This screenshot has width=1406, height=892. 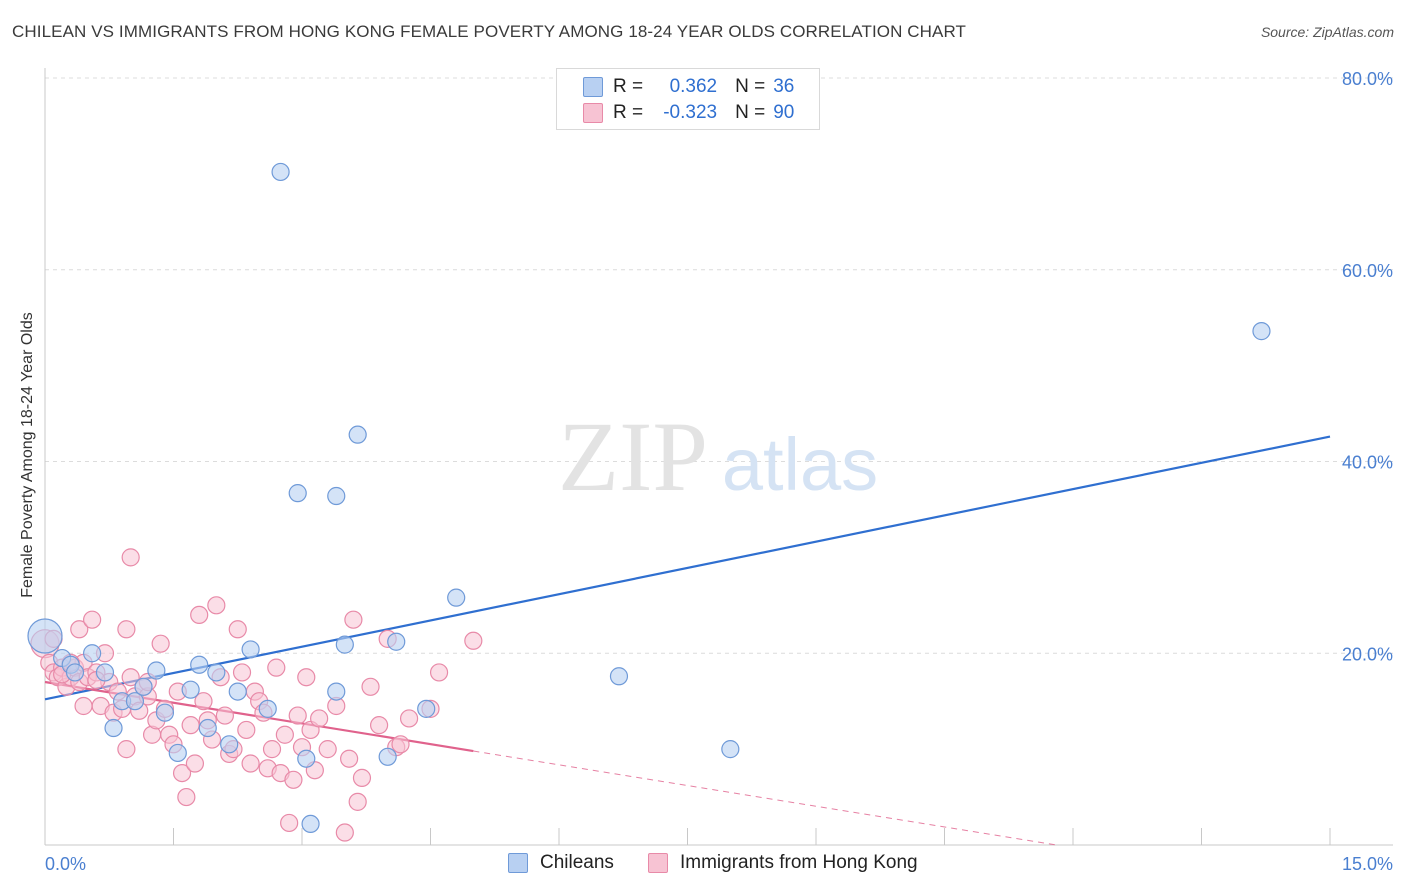 What do you see at coordinates (800, 464) in the screenshot?
I see `watermark-atlas: atlas` at bounding box center [800, 464].